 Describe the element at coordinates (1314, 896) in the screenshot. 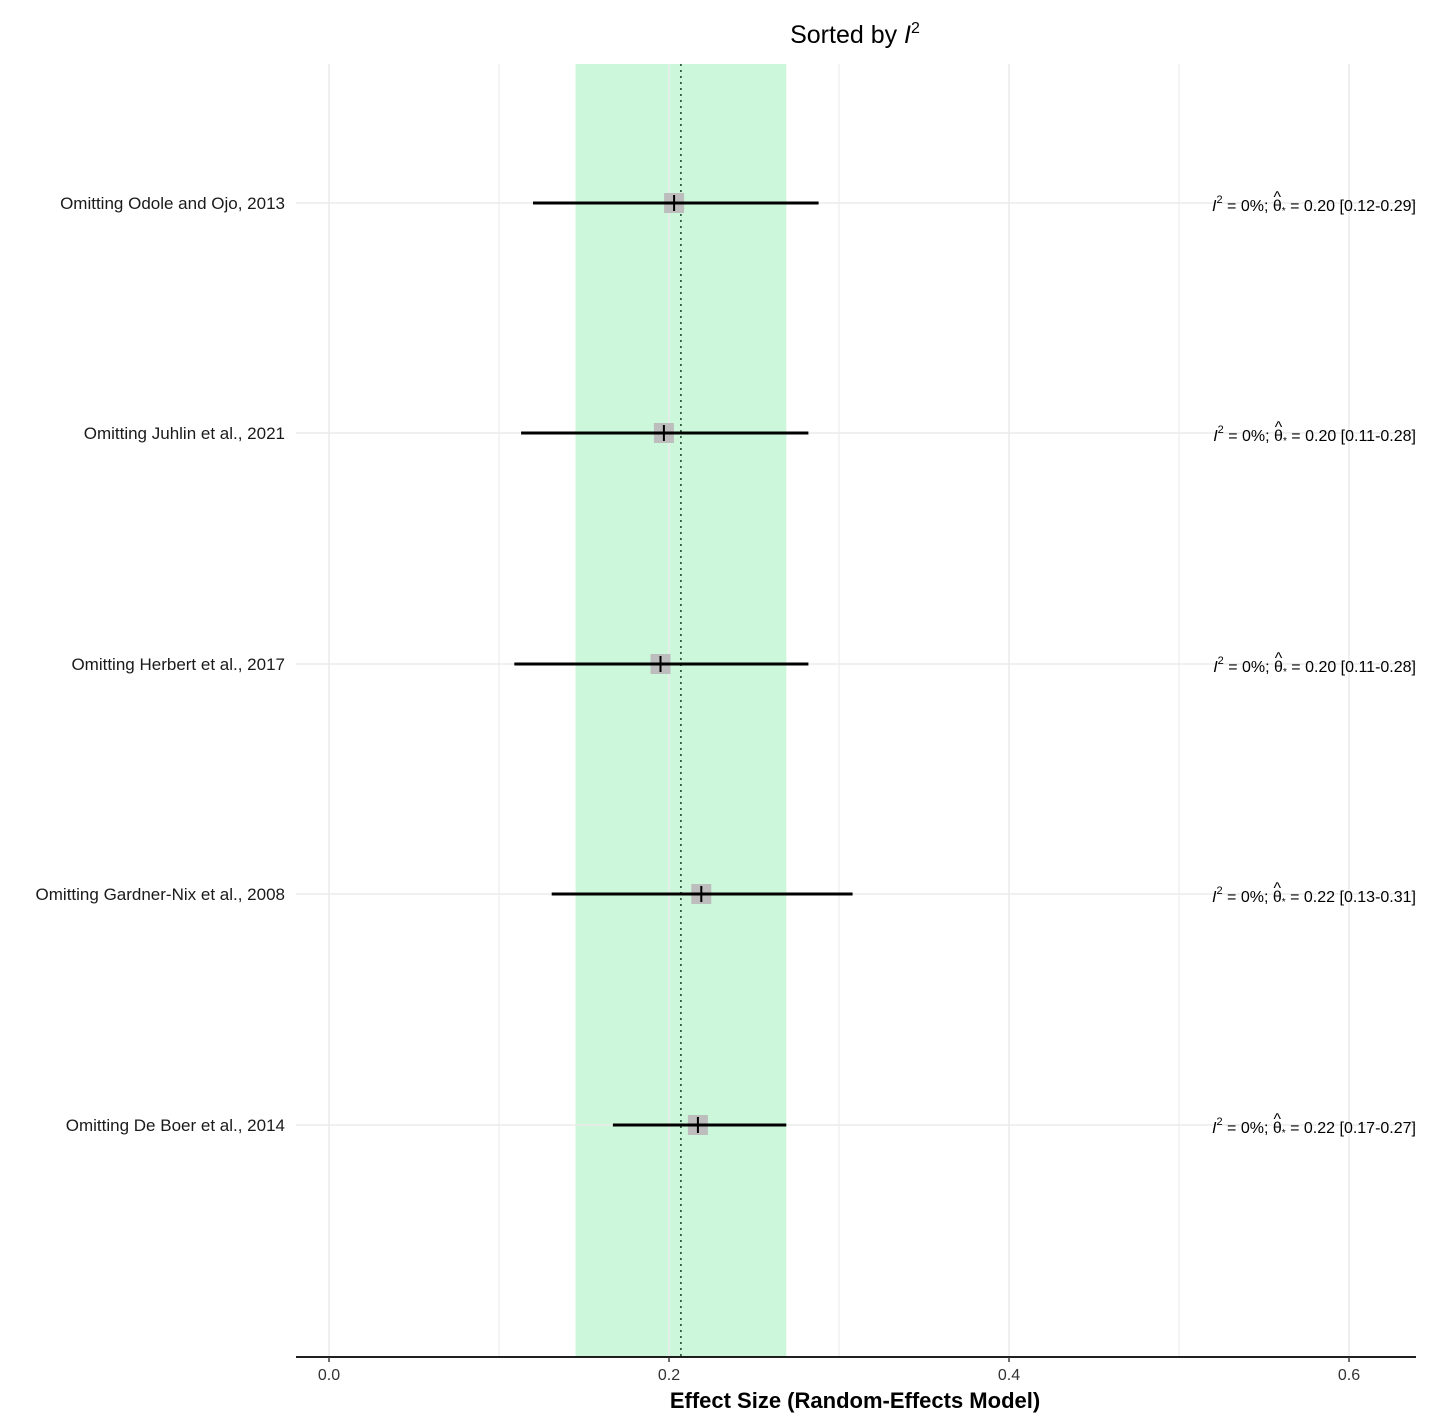

I see `study-annotation: I2 = 0%; θ* = 0.22 [0.13-0.31]` at that location.